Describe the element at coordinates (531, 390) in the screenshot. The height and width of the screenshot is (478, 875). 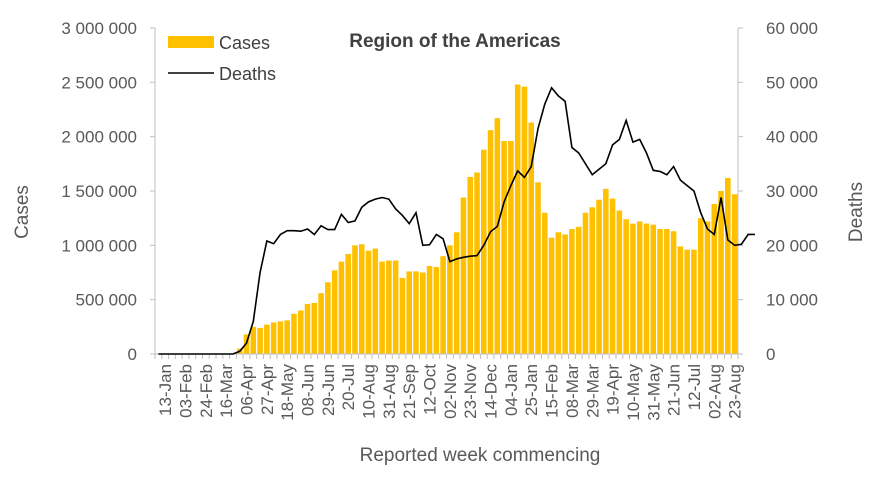
I see `x-tick-label: 25-Jan` at that location.